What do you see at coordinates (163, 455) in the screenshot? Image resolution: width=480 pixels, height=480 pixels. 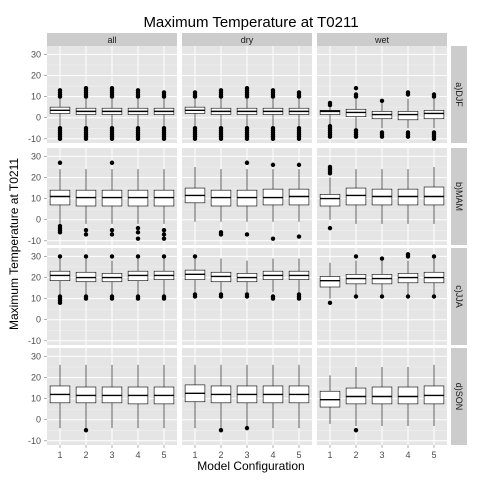 I see `x-tick-label: 5` at bounding box center [163, 455].